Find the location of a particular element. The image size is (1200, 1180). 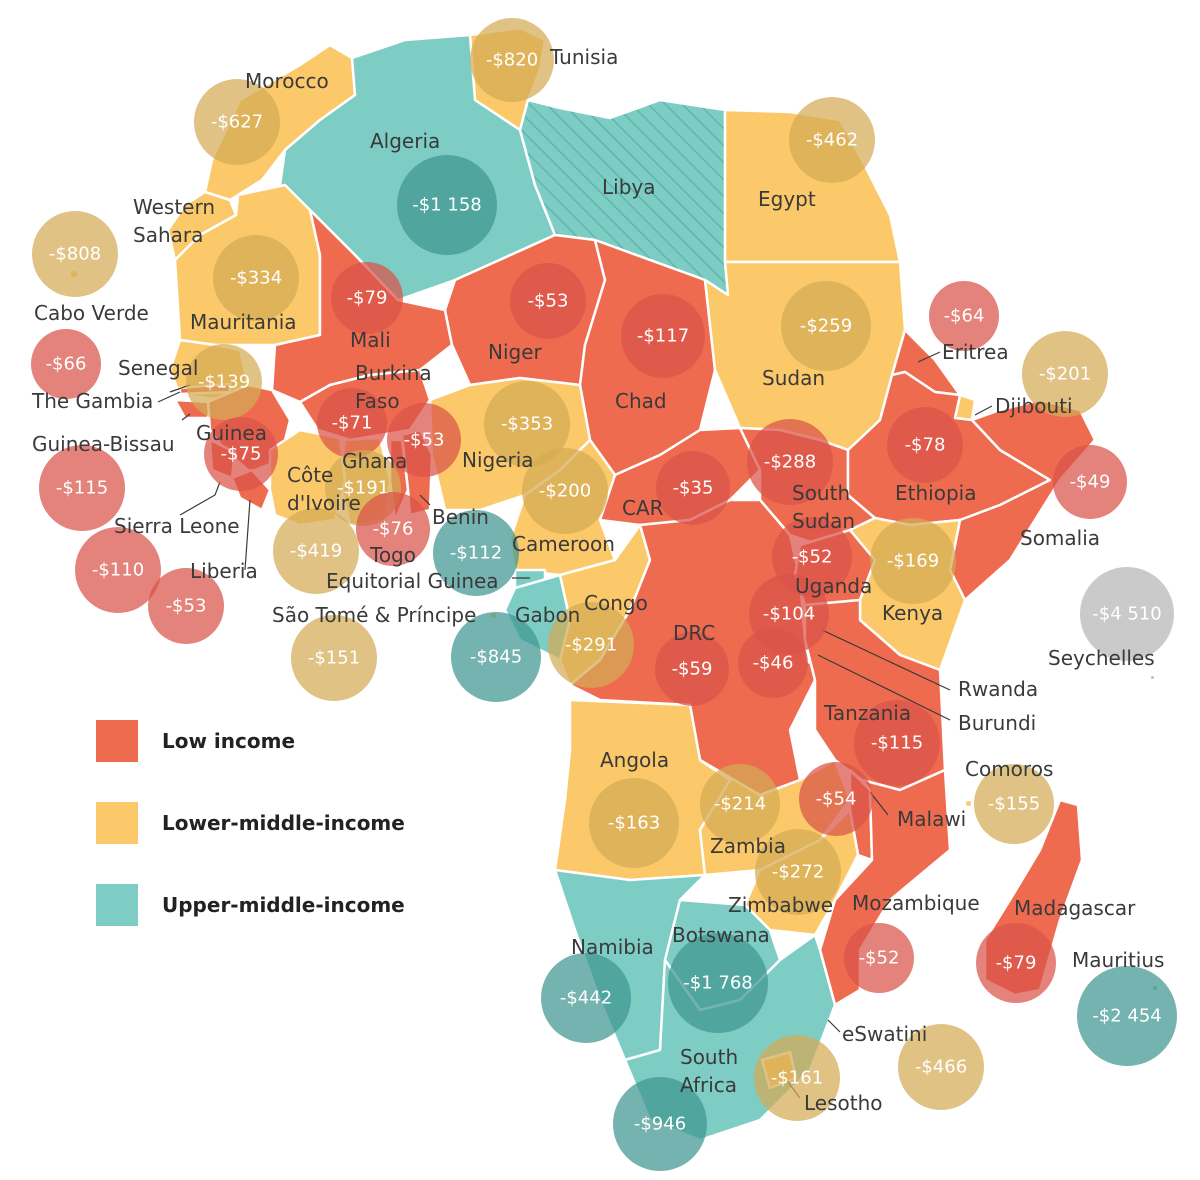

bubble-burundi is located at coordinates (773, 663).